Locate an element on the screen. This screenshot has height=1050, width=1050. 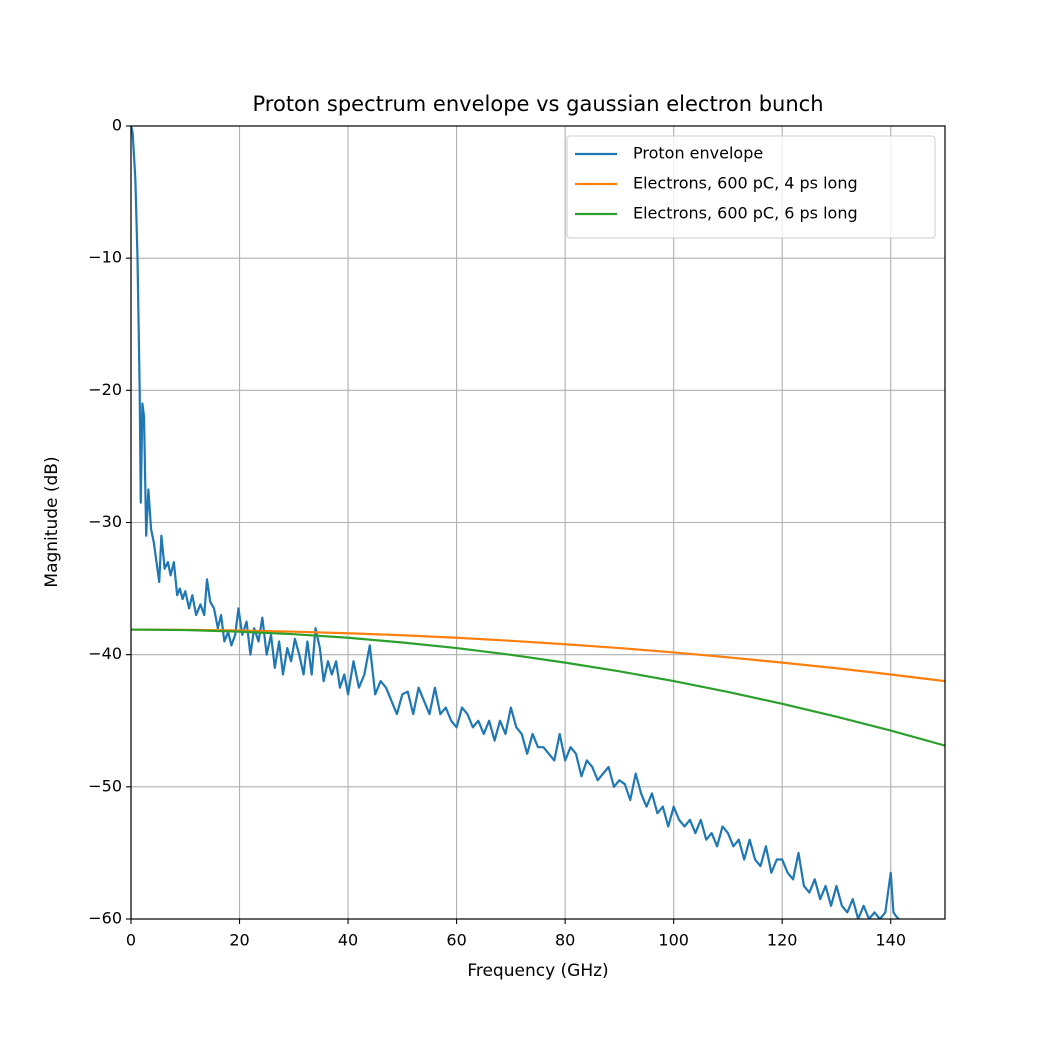
legend-label: Proton envelope is located at coordinates (698, 153).